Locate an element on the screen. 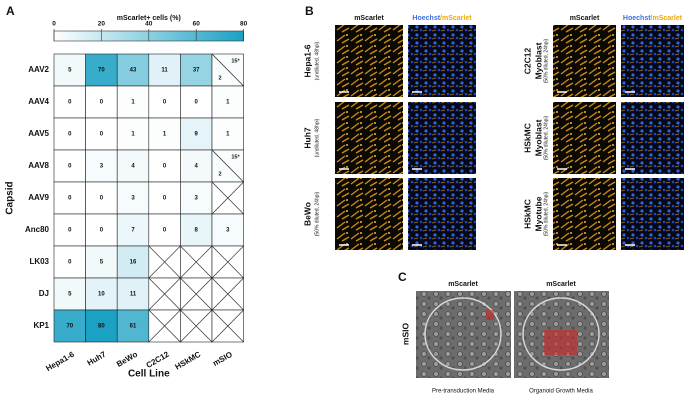 The image size is (699, 404). split-line is located at coordinates (227, 70).